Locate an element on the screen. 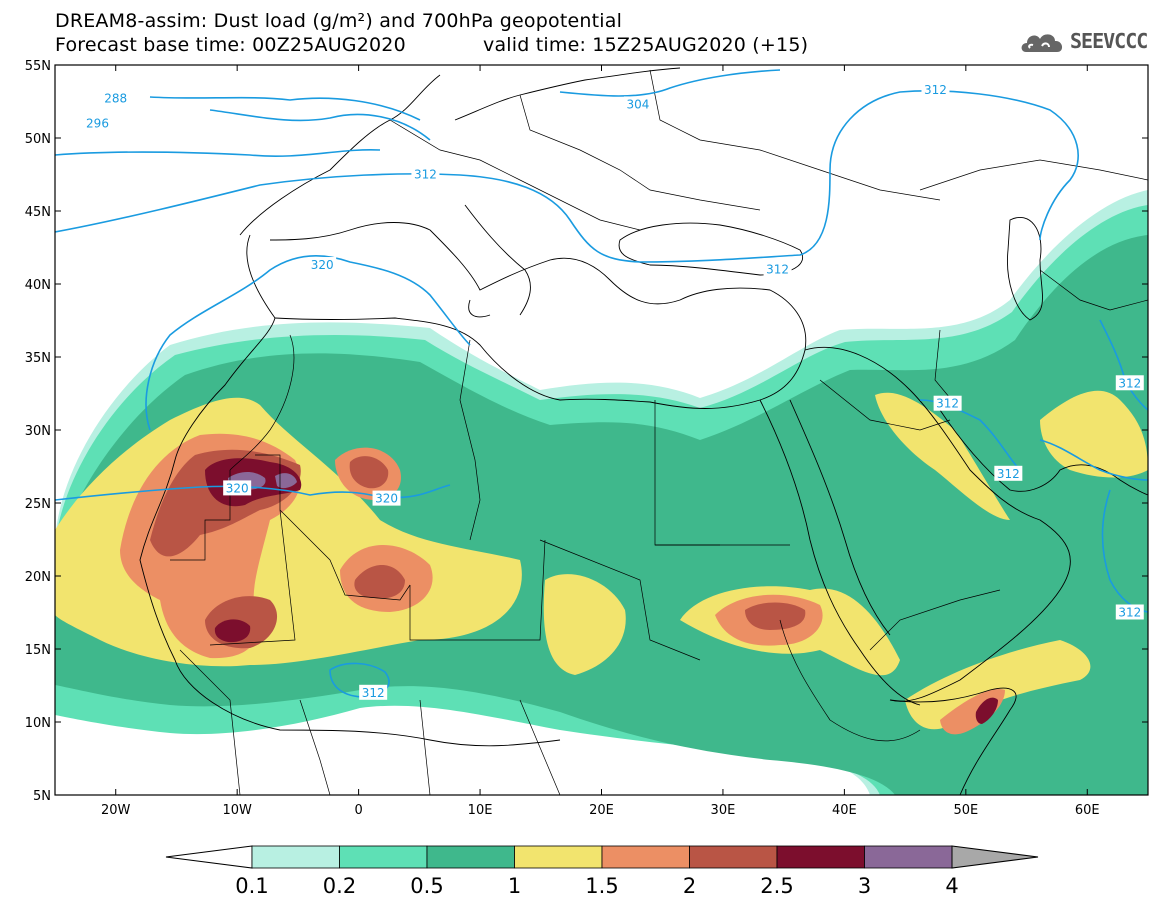 This screenshot has width=1165, height=907. contour-304-east is located at coordinates (670, 83).